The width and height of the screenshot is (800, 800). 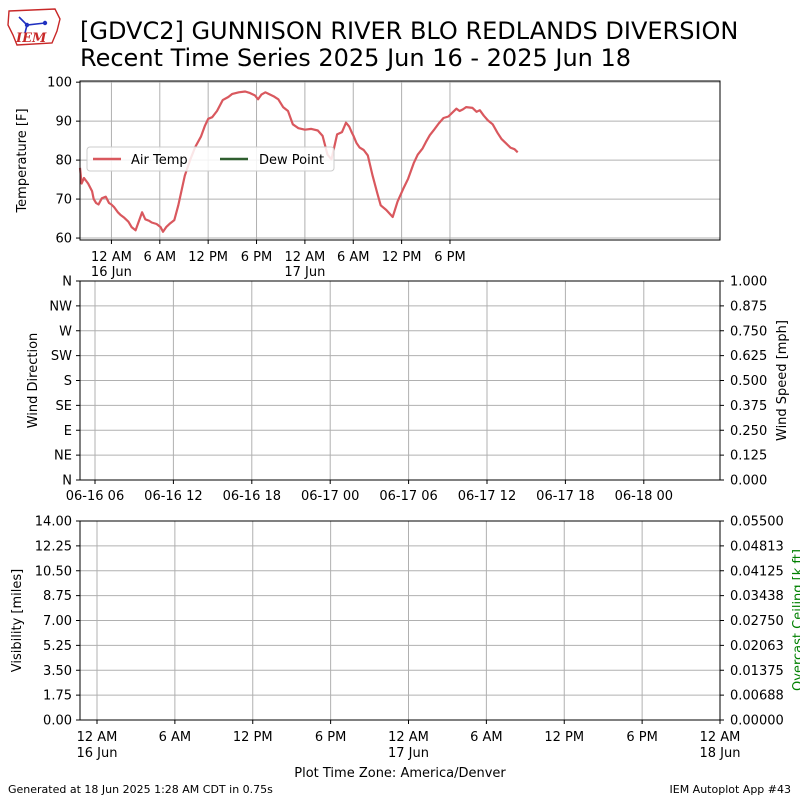 I want to click on wind-speed-tick-label: 0.000, so click(x=748, y=481).